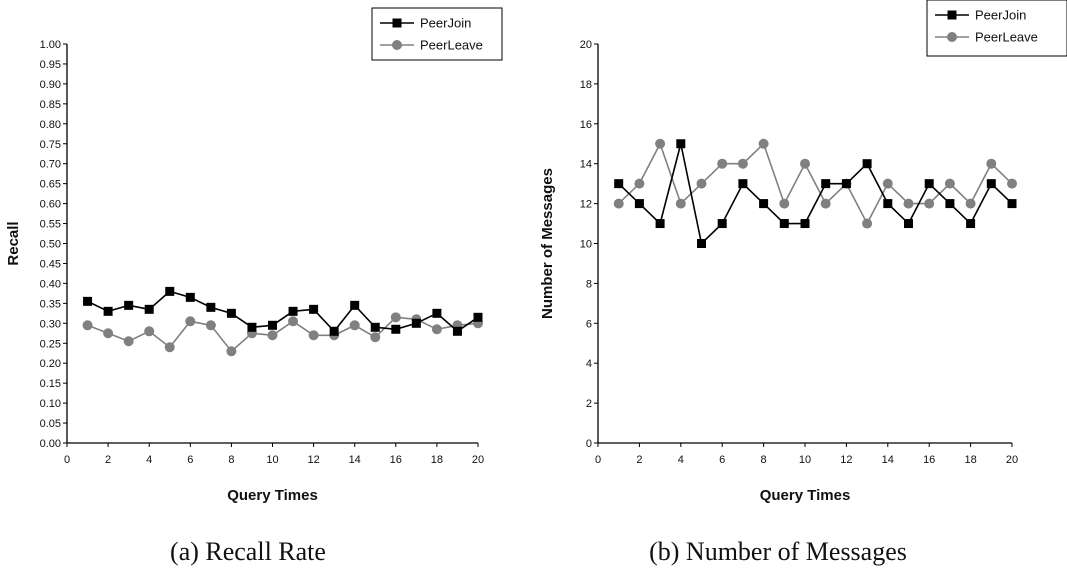 Image resolution: width=1067 pixels, height=572 pixels. What do you see at coordinates (589, 444) in the screenshot?
I see `y-tick-label: 0` at bounding box center [589, 444].